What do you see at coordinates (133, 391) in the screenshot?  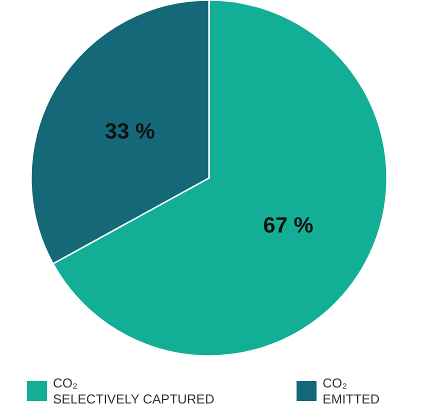 I see `legend-label: CO₂ SELECTIVELY CAPTURED` at bounding box center [133, 391].